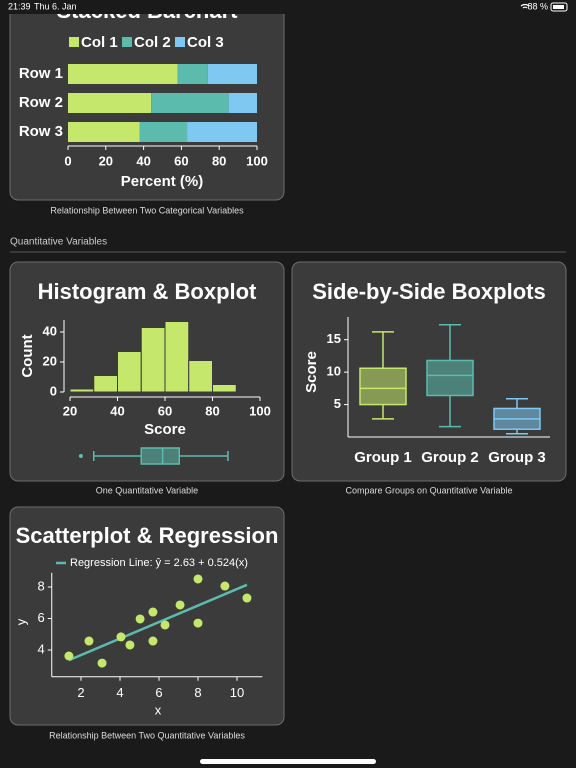  Describe the element at coordinates (58, 242) in the screenshot. I see `section-title: Quantitative Variables` at that location.